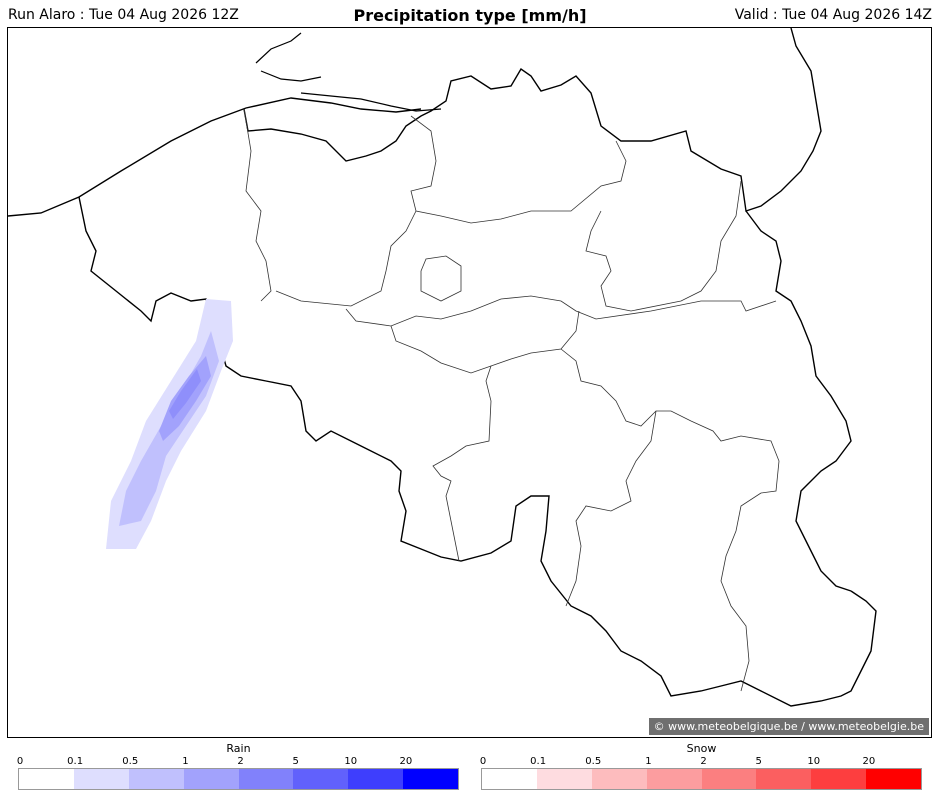 The image size is (940, 800). I want to click on snow-legend-title: Snow, so click(701, 748).